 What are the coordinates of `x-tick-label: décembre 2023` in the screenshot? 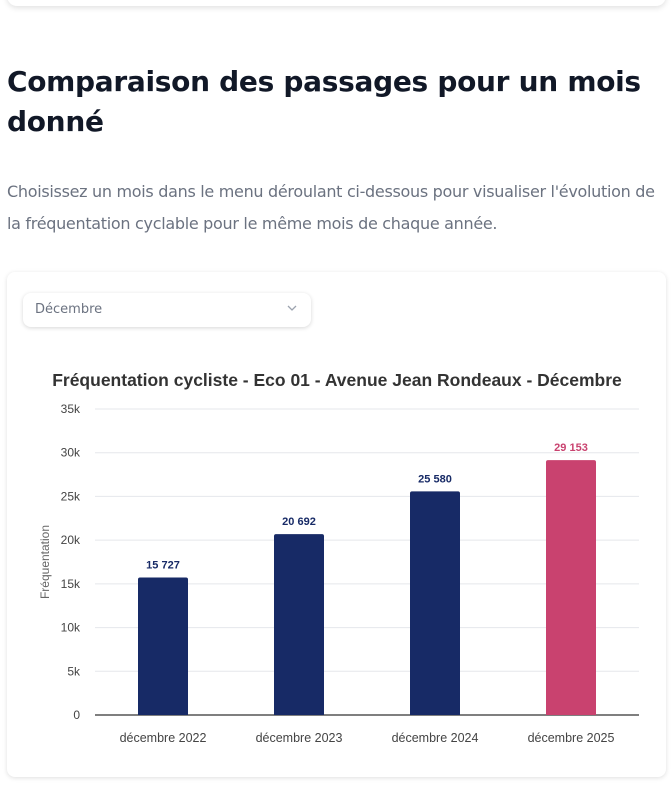 It's located at (299, 738).